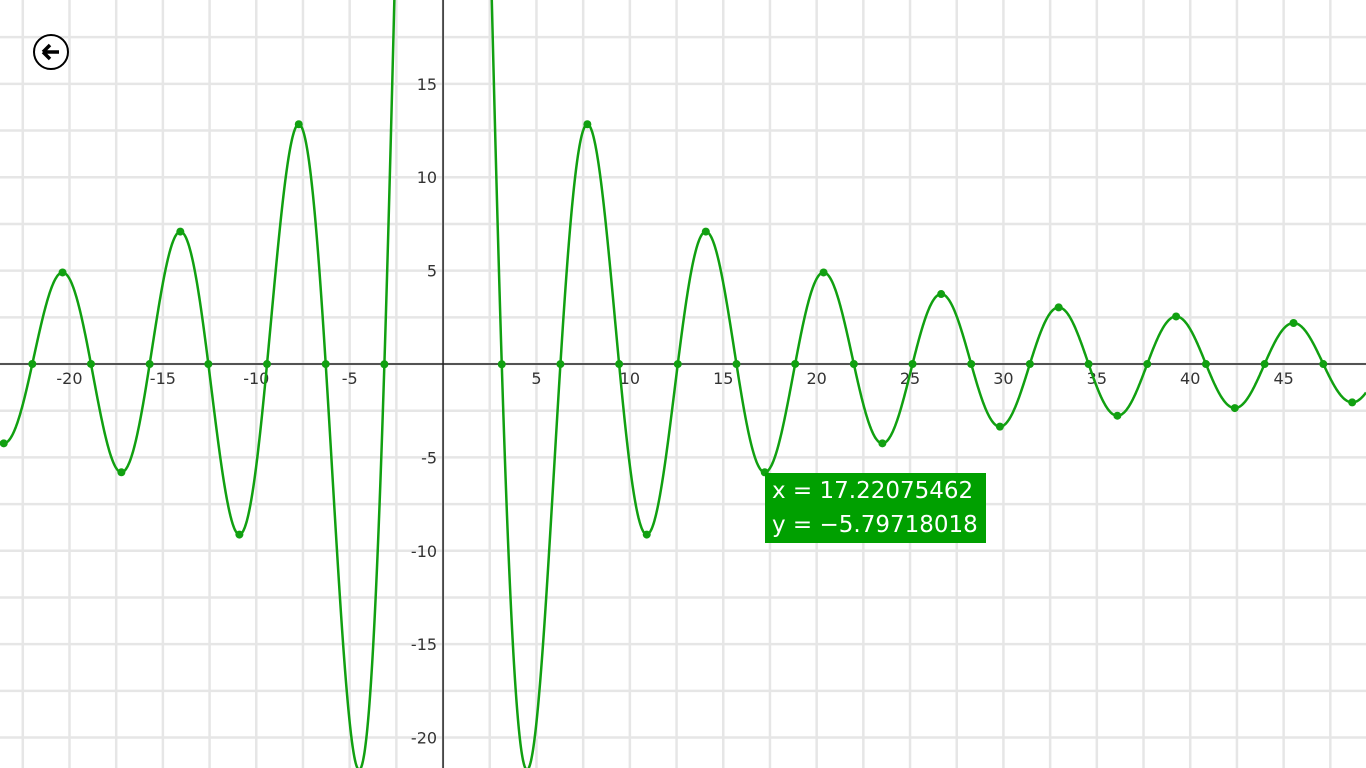  I want to click on x-tick-label: -10, so click(256, 378).